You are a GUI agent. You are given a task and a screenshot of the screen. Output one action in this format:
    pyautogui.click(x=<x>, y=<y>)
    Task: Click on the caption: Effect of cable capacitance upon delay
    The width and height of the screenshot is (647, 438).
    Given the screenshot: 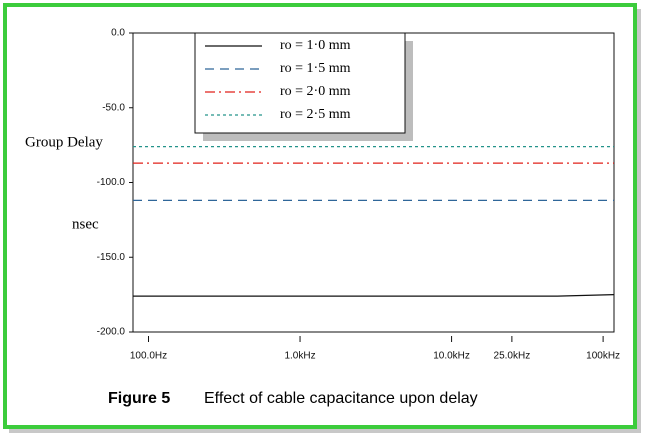 What is the action you would take?
    pyautogui.click(x=341, y=398)
    